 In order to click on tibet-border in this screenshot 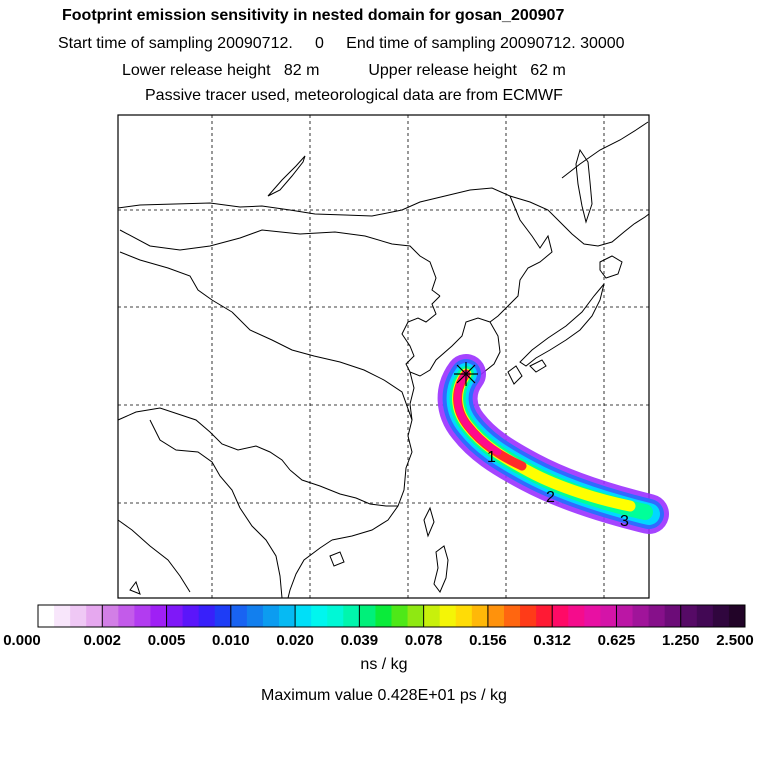, I will do `click(195, 464)`.